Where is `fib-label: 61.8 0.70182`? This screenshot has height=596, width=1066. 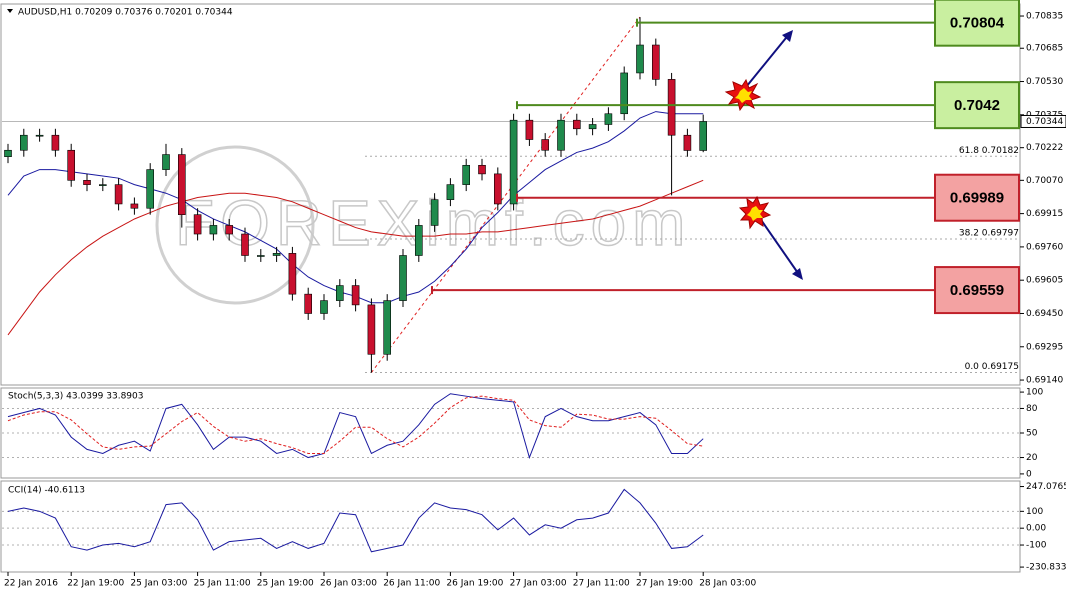
fib-label: 61.8 0.70182 is located at coordinates (989, 151).